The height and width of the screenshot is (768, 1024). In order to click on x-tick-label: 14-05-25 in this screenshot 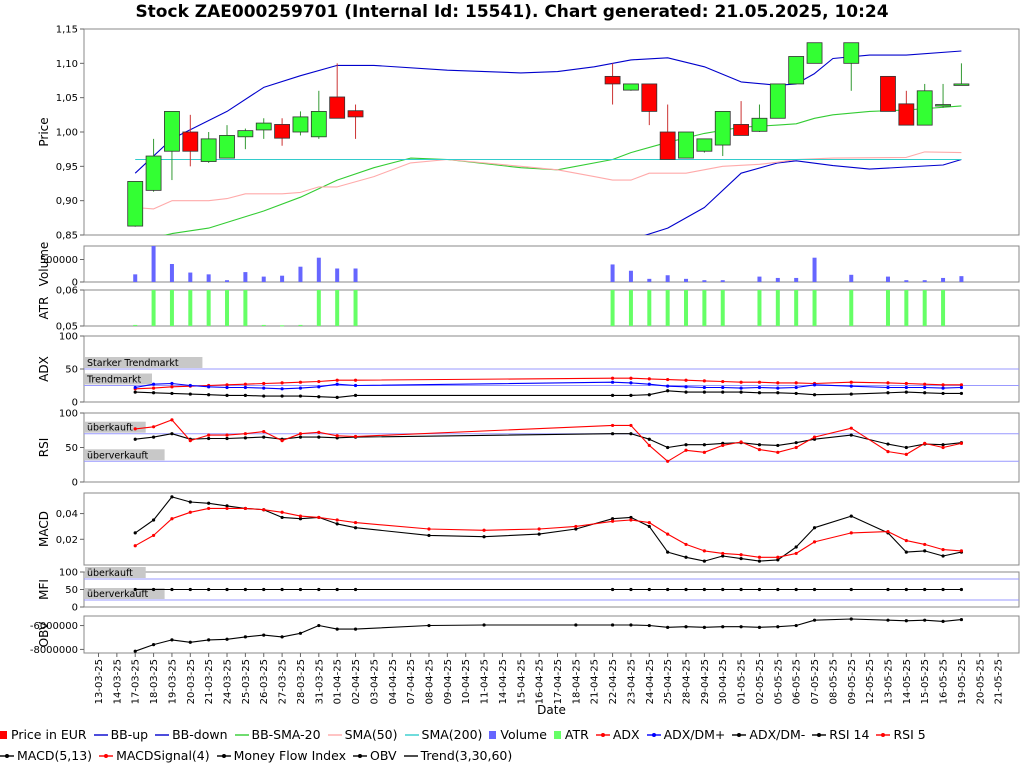, I will do `click(907, 681)`.